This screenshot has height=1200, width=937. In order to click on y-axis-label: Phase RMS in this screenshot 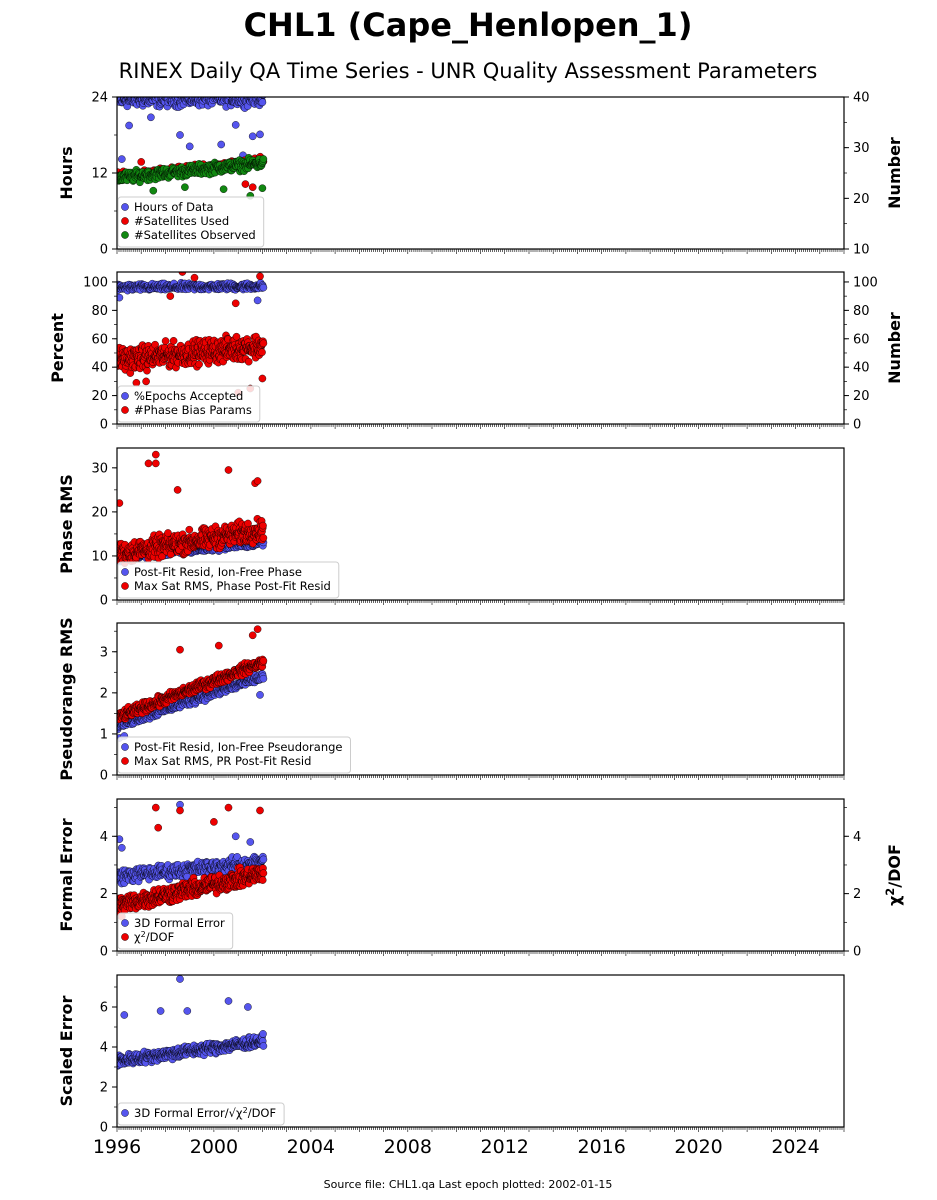, I will do `click(66, 524)`.